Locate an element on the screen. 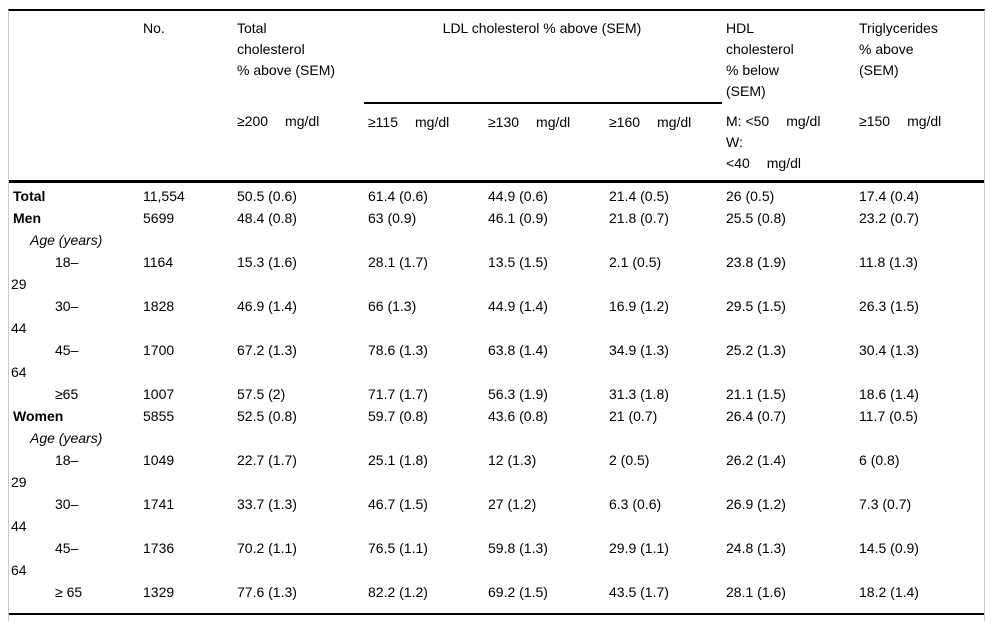  cell-value: 61.4 (0.6) is located at coordinates (398, 195).